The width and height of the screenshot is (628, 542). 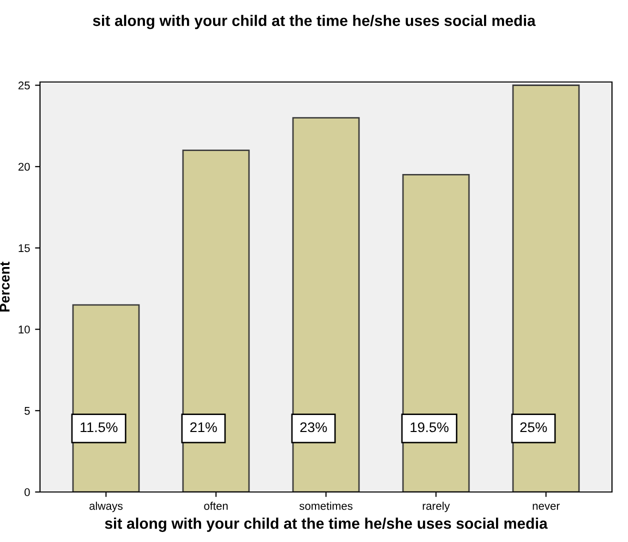 What do you see at coordinates (24, 330) in the screenshot?
I see `y-tick-label: 10` at bounding box center [24, 330].